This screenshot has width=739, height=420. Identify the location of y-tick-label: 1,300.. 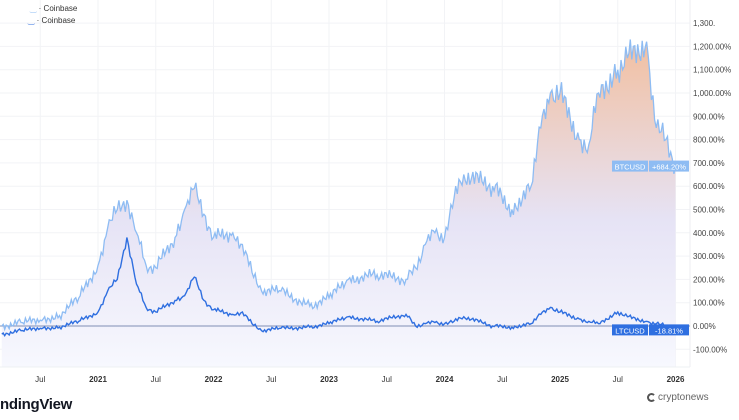
(704, 23).